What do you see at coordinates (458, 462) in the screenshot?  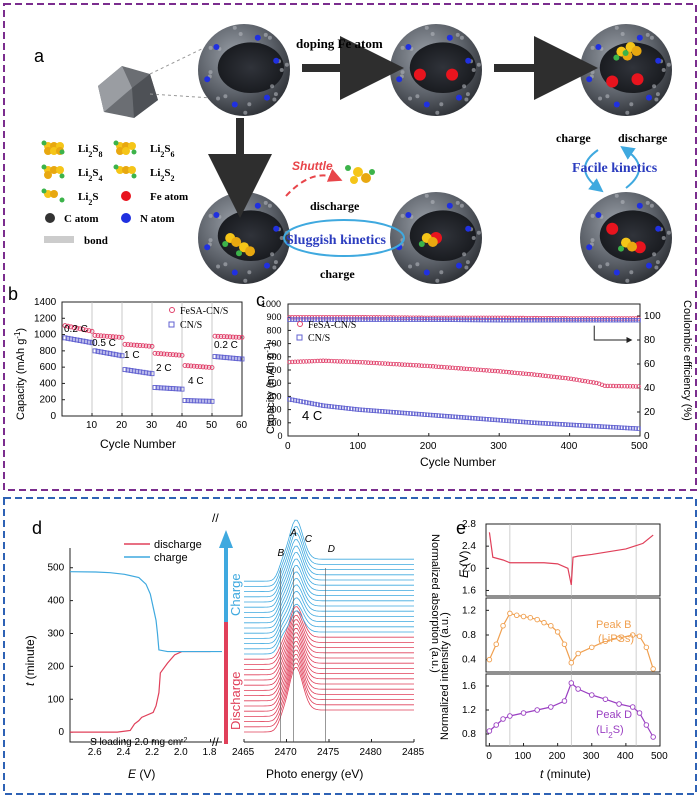 I see `x-axis-label: Cycle Number` at bounding box center [458, 462].